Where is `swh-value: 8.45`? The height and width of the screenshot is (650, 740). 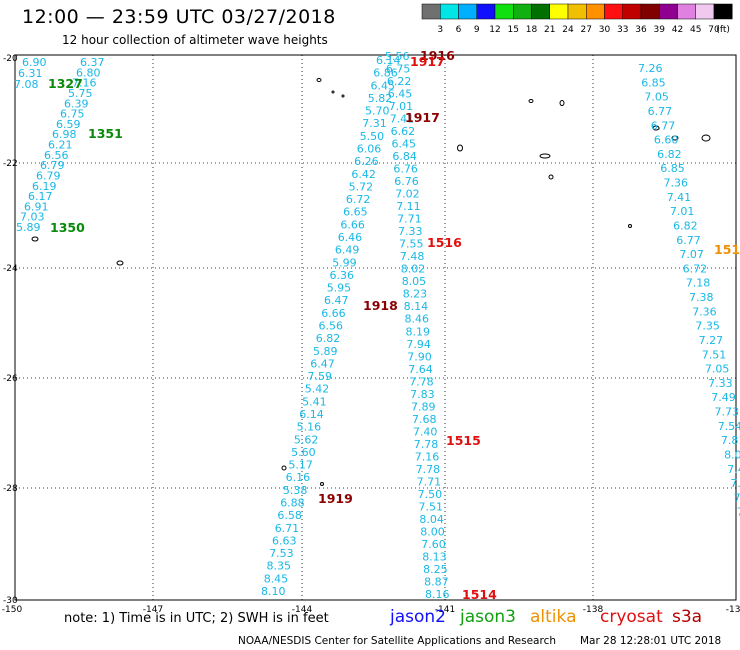 swh-value: 8.45 is located at coordinates (276, 578).